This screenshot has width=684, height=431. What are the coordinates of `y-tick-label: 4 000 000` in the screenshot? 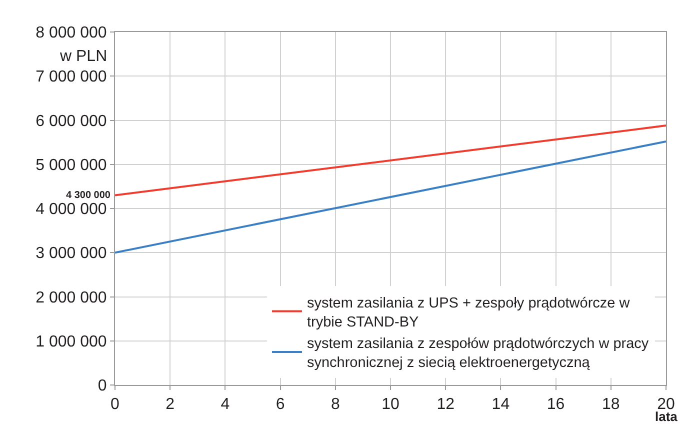 It's located at (71, 209).